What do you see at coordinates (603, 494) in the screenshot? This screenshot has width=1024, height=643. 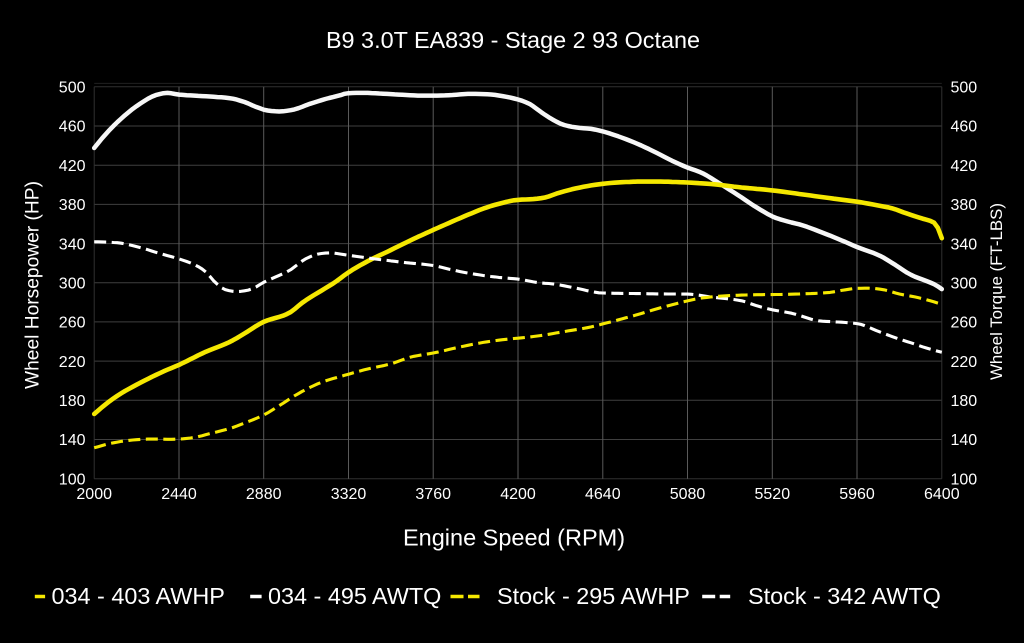 I see `svg-text: 4640` at bounding box center [603, 494].